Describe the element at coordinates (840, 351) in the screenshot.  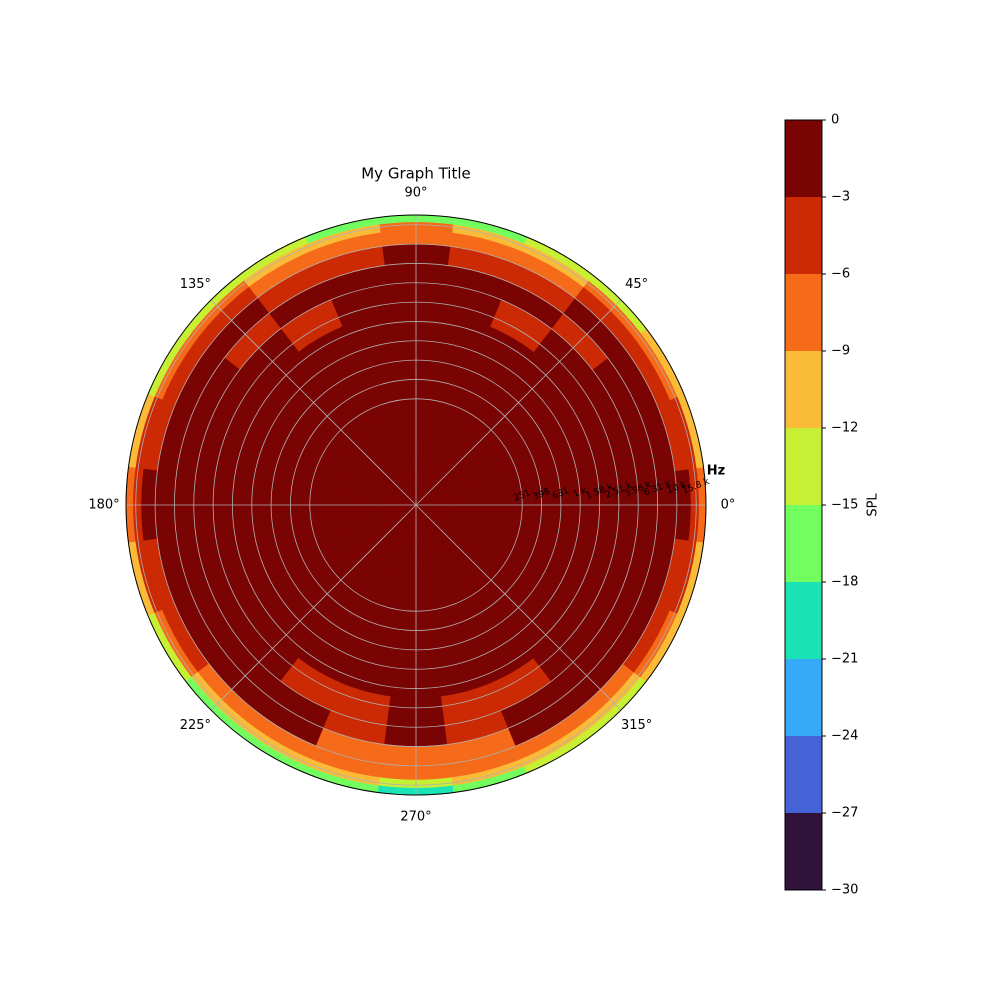
I see `colorbar-tick-label: −9` at that location.